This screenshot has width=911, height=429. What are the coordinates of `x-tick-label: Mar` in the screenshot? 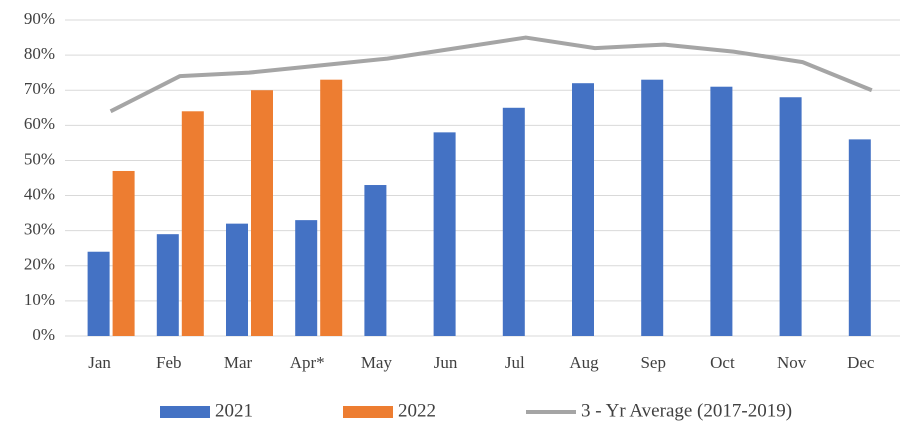 It's located at (238, 362).